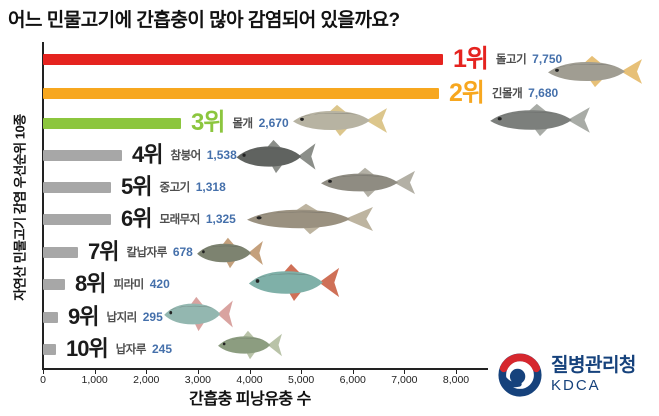 This screenshot has width=659, height=416. What do you see at coordinates (301, 380) in the screenshot?
I see `x-tick-label: 5,000` at bounding box center [301, 380].